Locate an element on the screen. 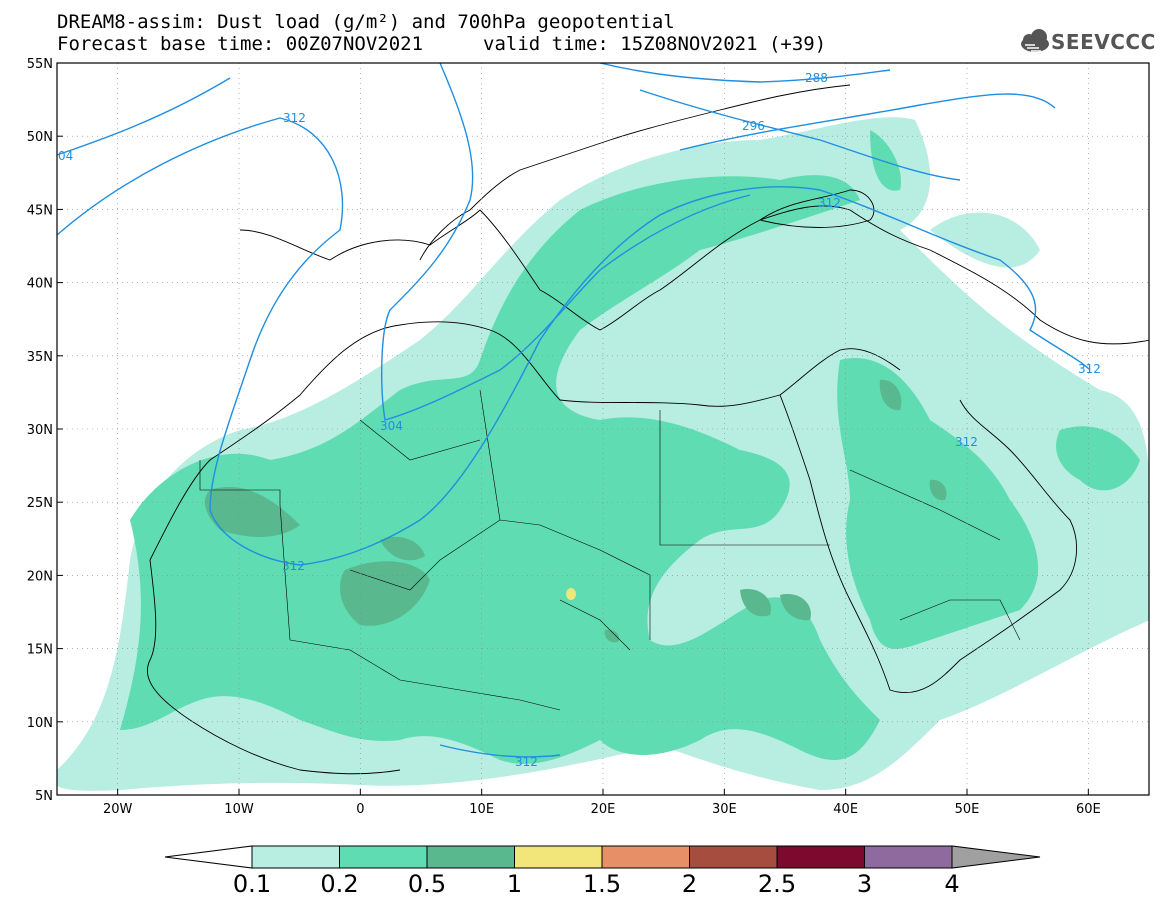  colorbar-under-triangle is located at coordinates (208, 857).